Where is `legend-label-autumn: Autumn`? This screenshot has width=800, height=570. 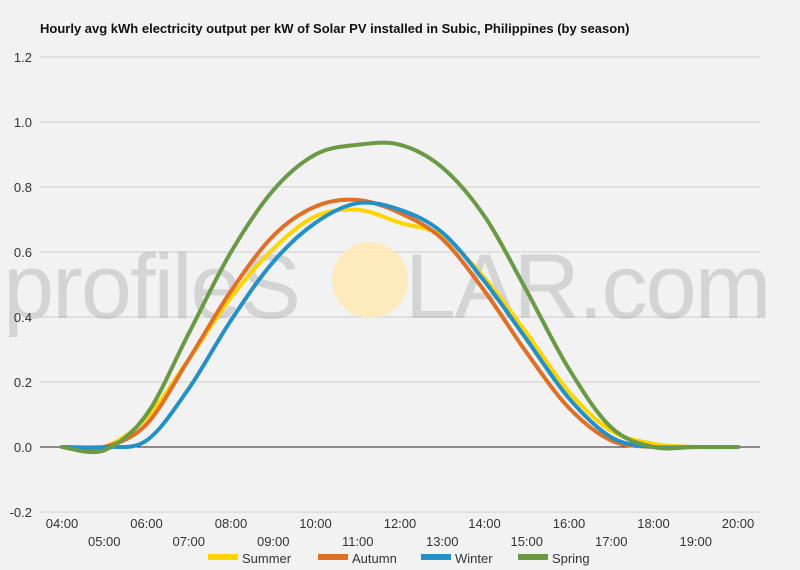 legend-label-autumn: Autumn is located at coordinates (374, 558).